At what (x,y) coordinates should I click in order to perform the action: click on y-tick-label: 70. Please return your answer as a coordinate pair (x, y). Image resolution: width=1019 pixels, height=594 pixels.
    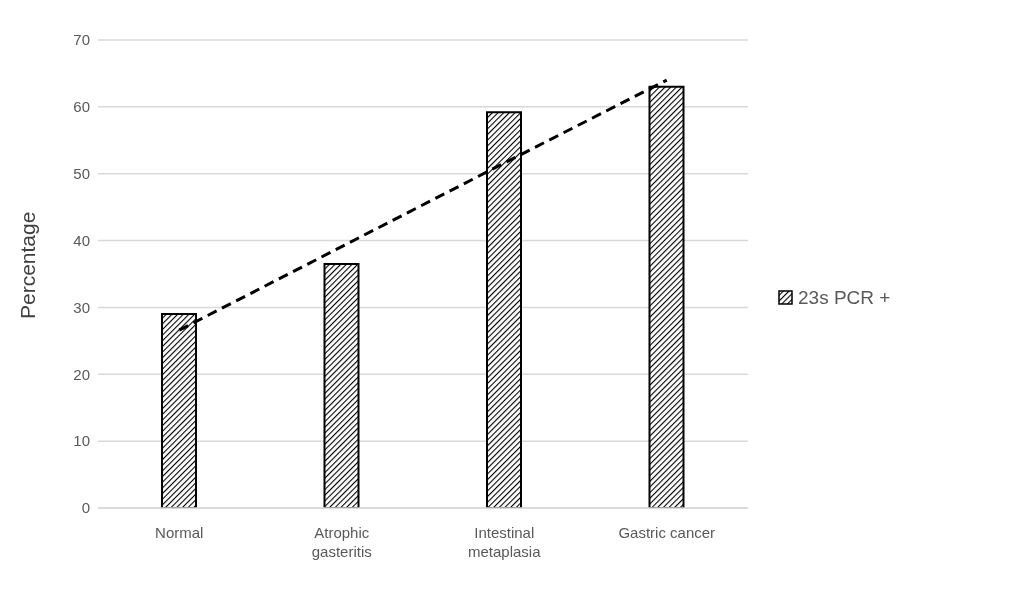
    Looking at the image, I should click on (81, 40).